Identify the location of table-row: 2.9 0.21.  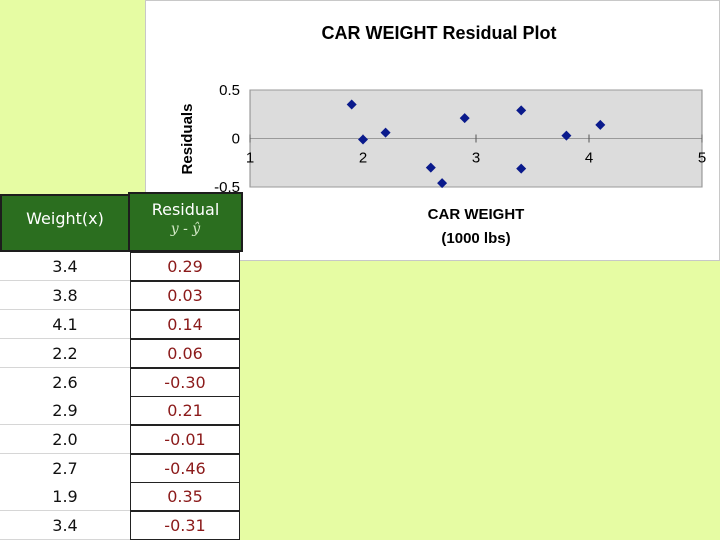
(120, 410).